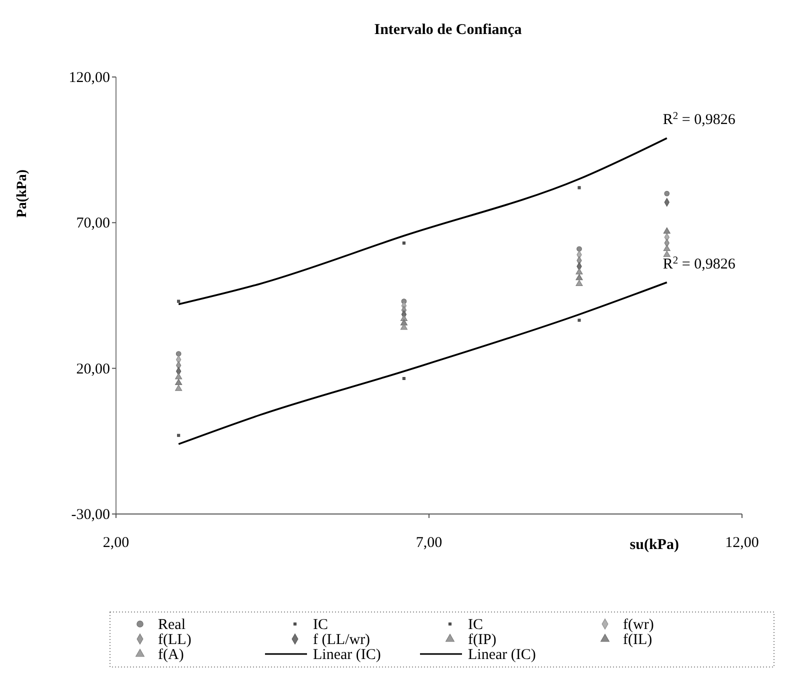 Image resolution: width=786 pixels, height=675 pixels. I want to click on chart-title: Intervalo de Confiança, so click(448, 30).